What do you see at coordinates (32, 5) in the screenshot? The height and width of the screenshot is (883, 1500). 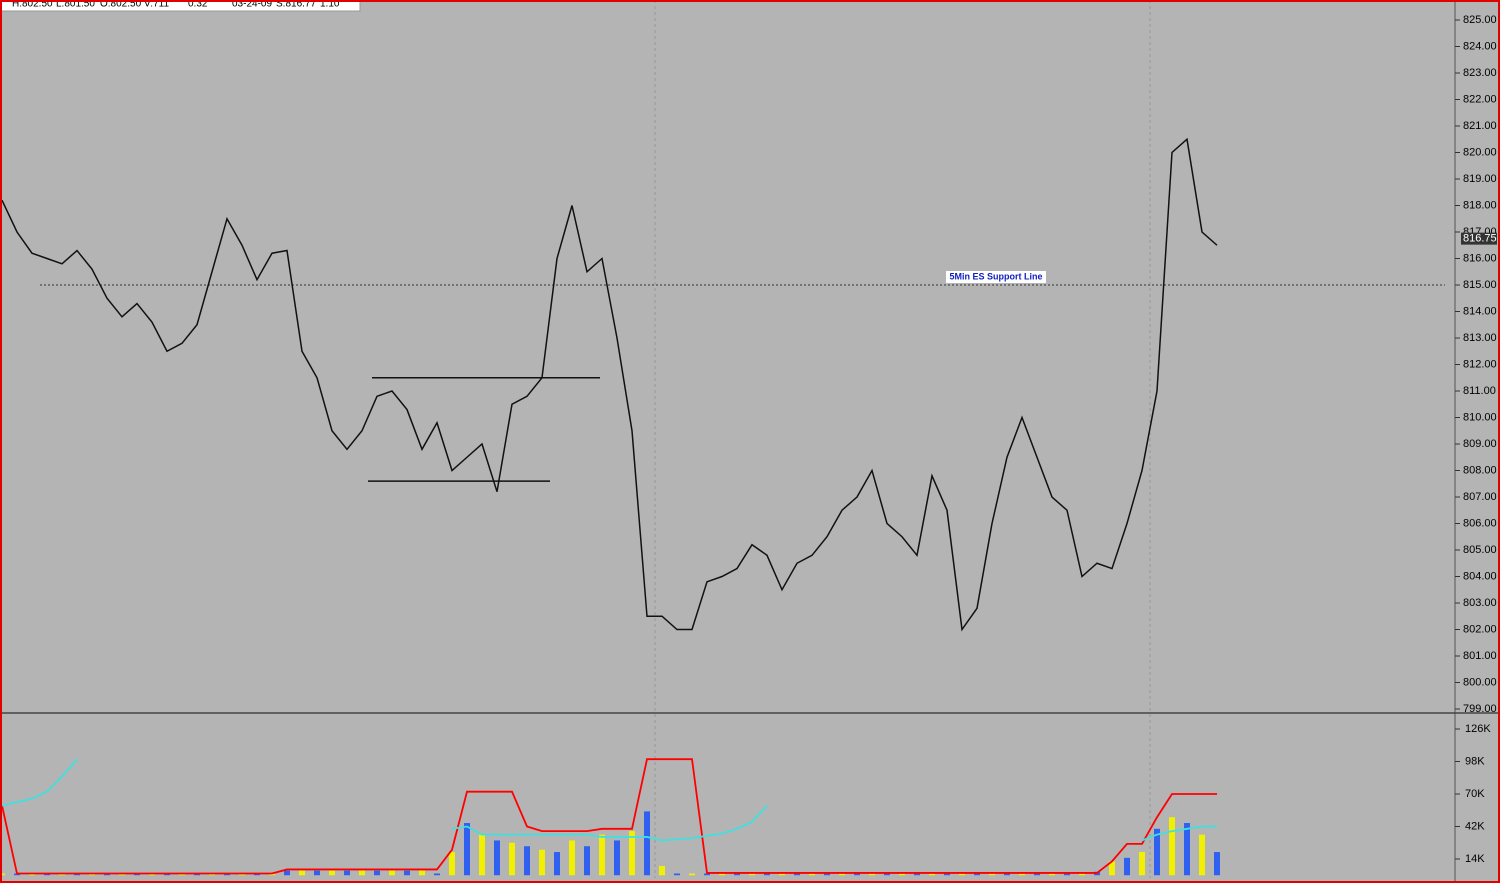 I see `header-item: H:802.50` at bounding box center [32, 5].